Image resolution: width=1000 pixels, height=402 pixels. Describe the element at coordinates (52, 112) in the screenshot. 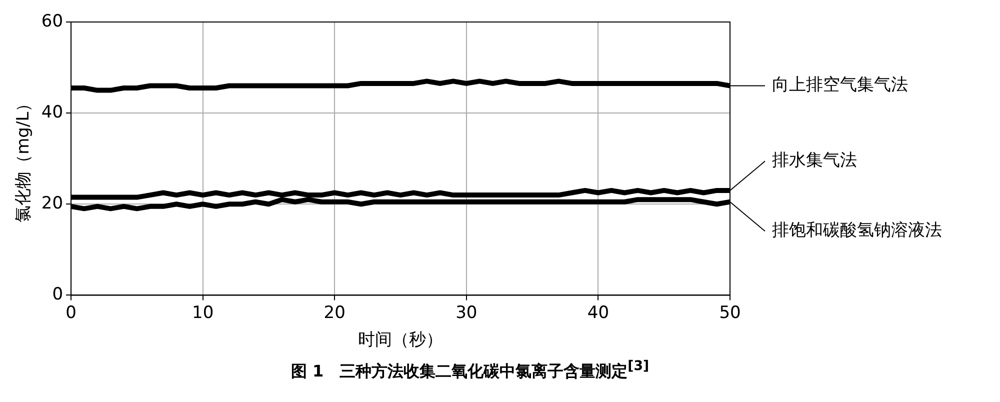

I see `y-tick-label: 40` at that location.